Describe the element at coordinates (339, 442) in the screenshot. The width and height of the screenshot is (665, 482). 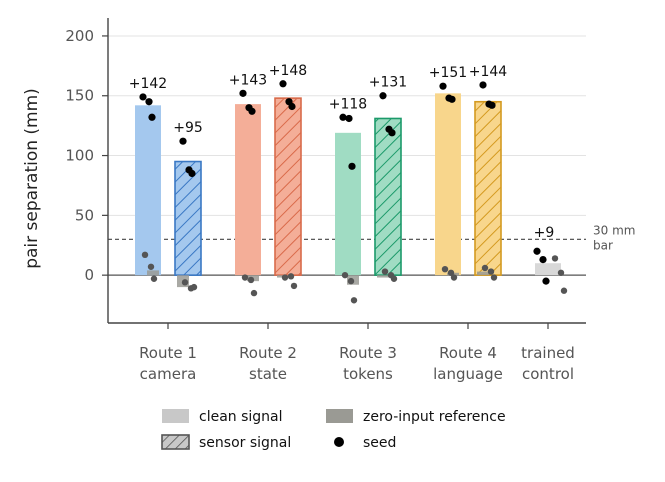
I see `legend-seed-swatch` at that location.